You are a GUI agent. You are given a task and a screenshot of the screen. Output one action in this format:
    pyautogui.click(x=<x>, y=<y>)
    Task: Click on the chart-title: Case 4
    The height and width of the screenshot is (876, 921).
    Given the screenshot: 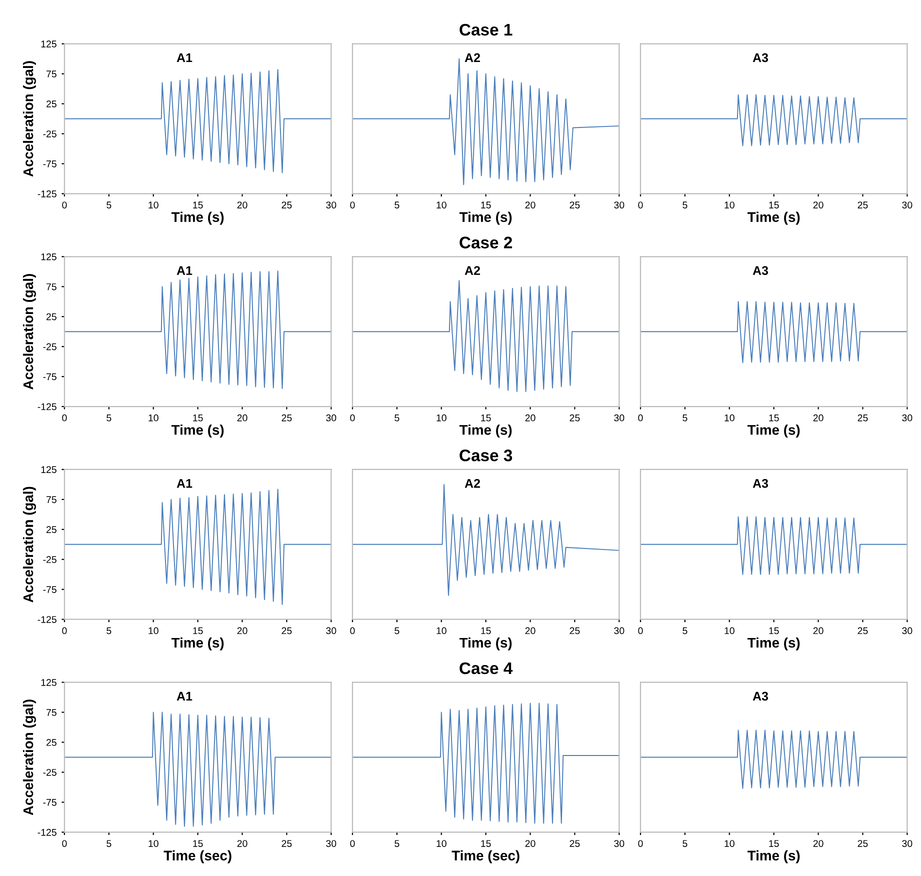 What is the action you would take?
    pyautogui.click(x=486, y=668)
    